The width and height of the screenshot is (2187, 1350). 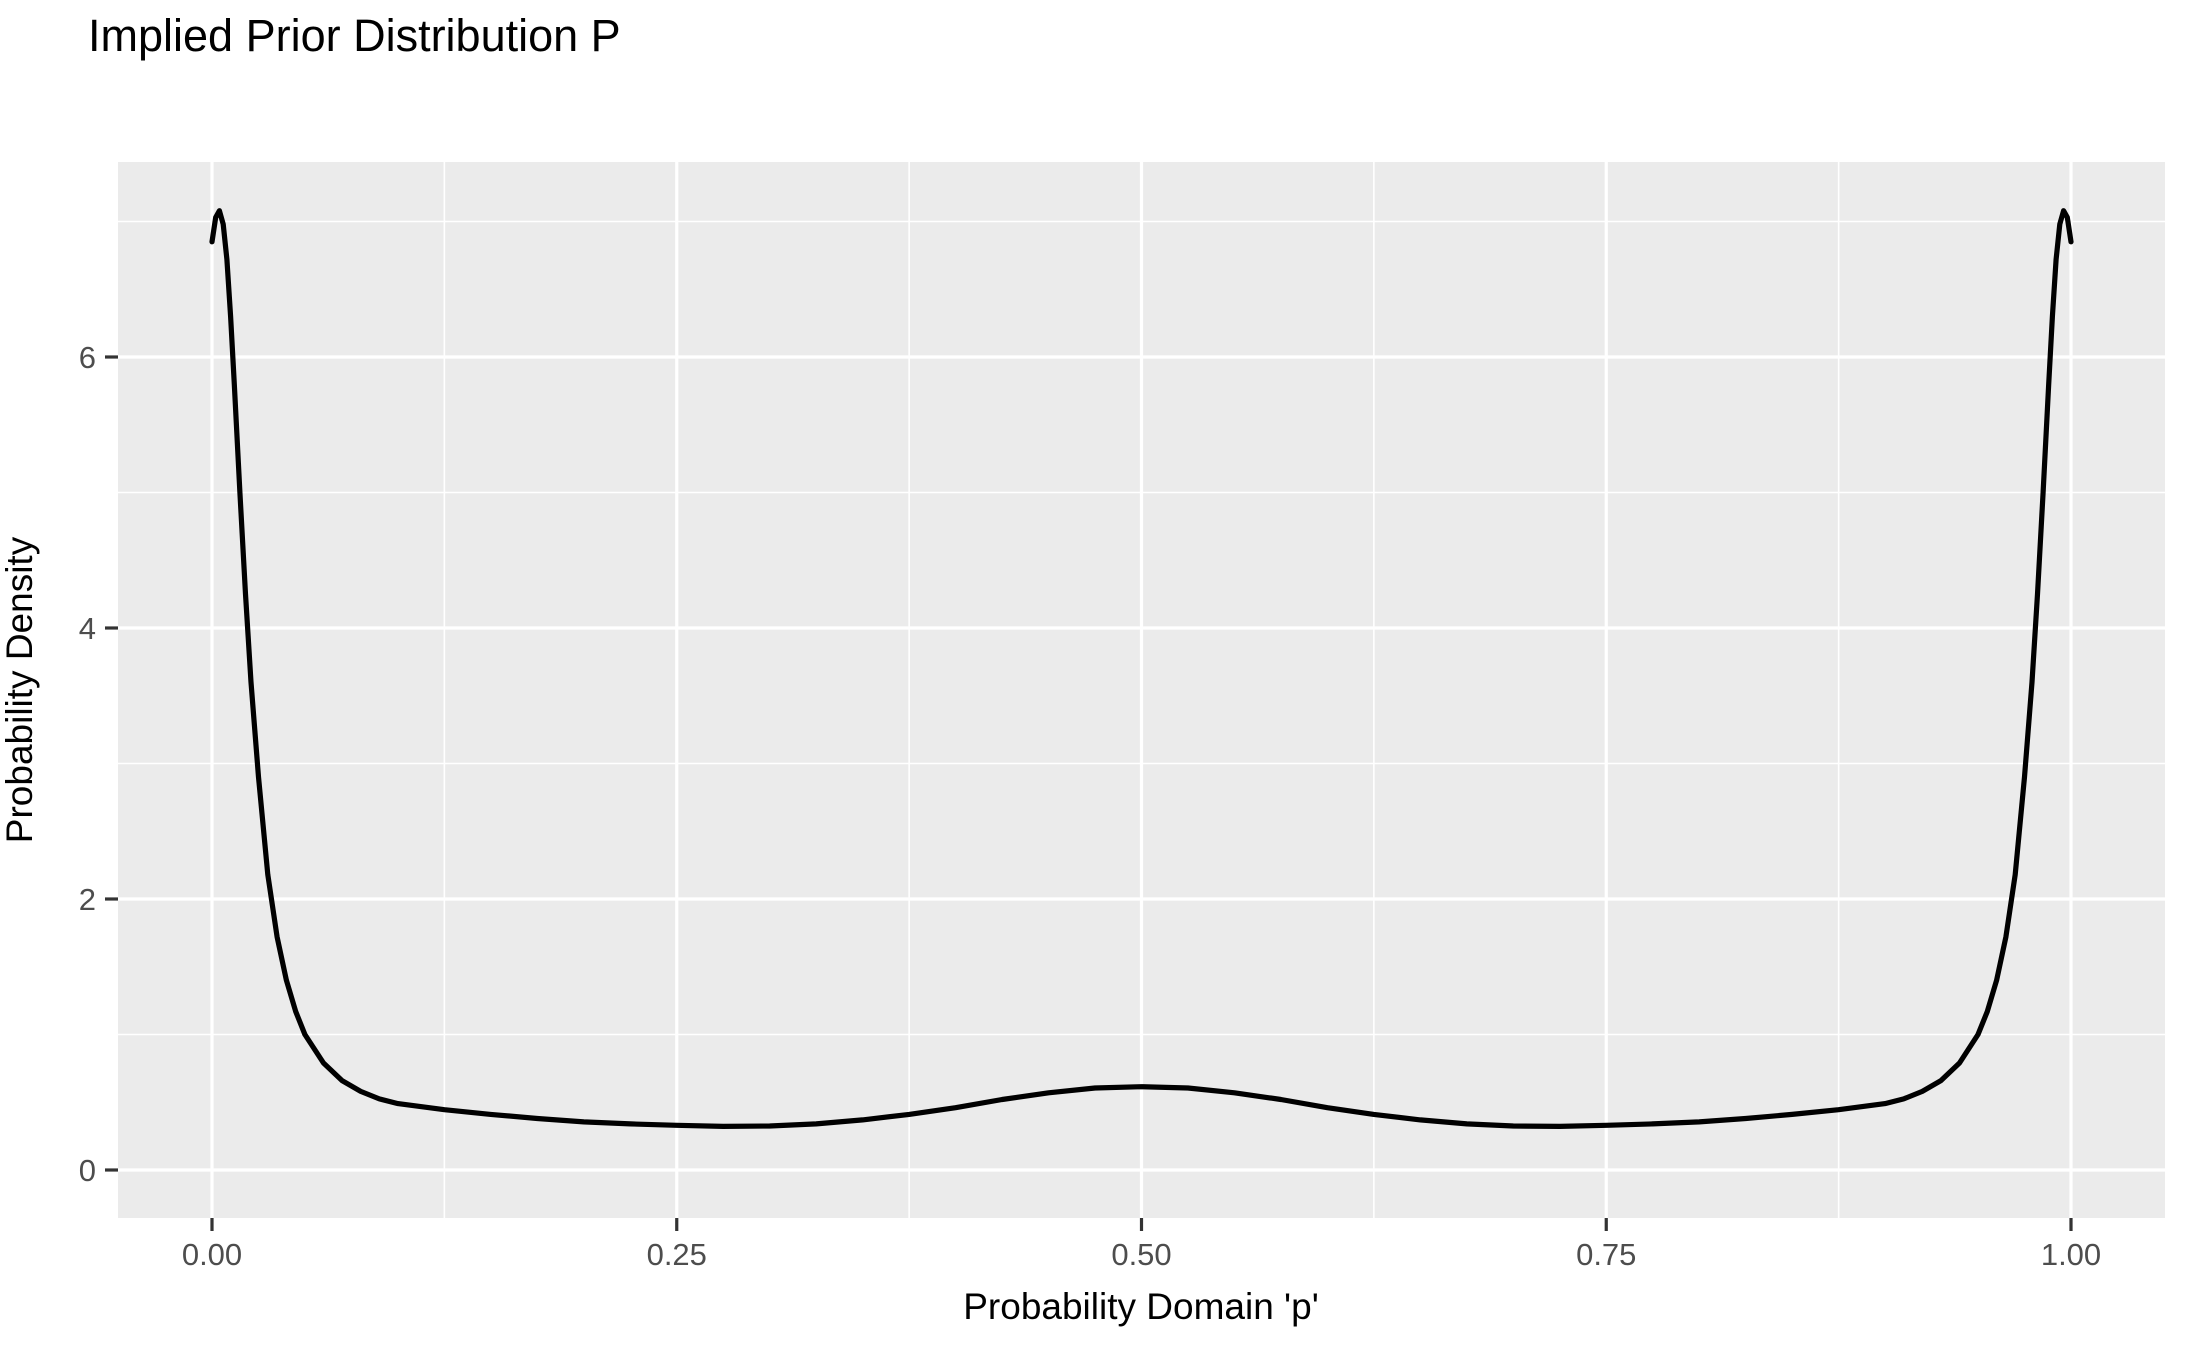 I want to click on y-tick-label: 4, so click(x=87, y=628).